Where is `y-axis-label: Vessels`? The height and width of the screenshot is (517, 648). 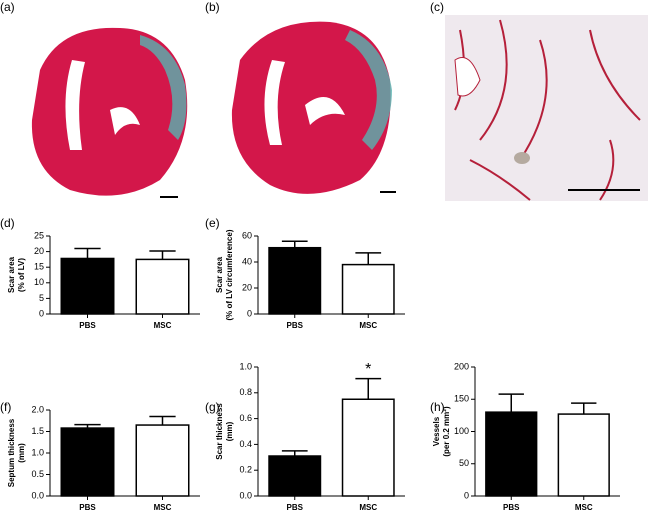 y-axis-label: Vessels is located at coordinates (436, 431).